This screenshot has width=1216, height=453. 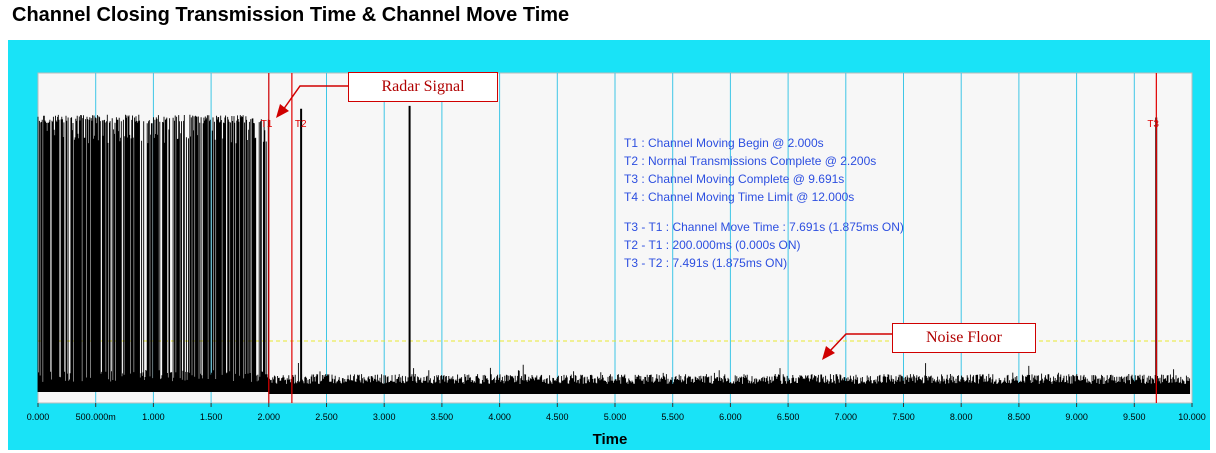 I want to click on annotation-line: T4 : Channel Moving Time Limit @ 12.000s, so click(x=739, y=197).